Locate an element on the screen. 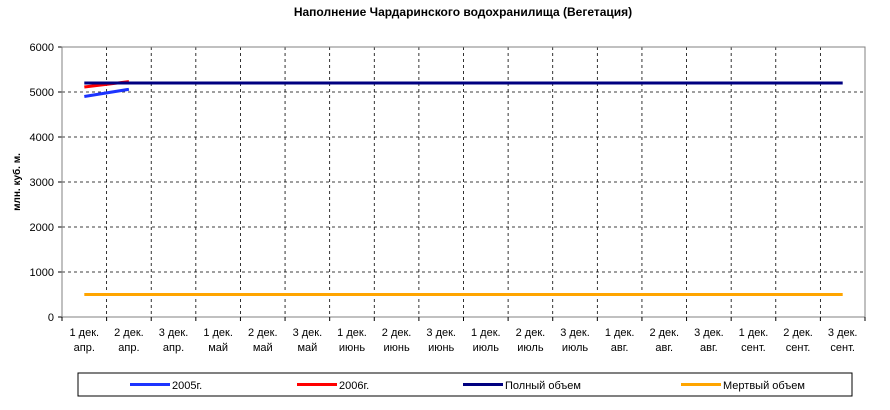 The image size is (890, 410). x-tick-label: 1 дек. сент. is located at coordinates (754, 340).